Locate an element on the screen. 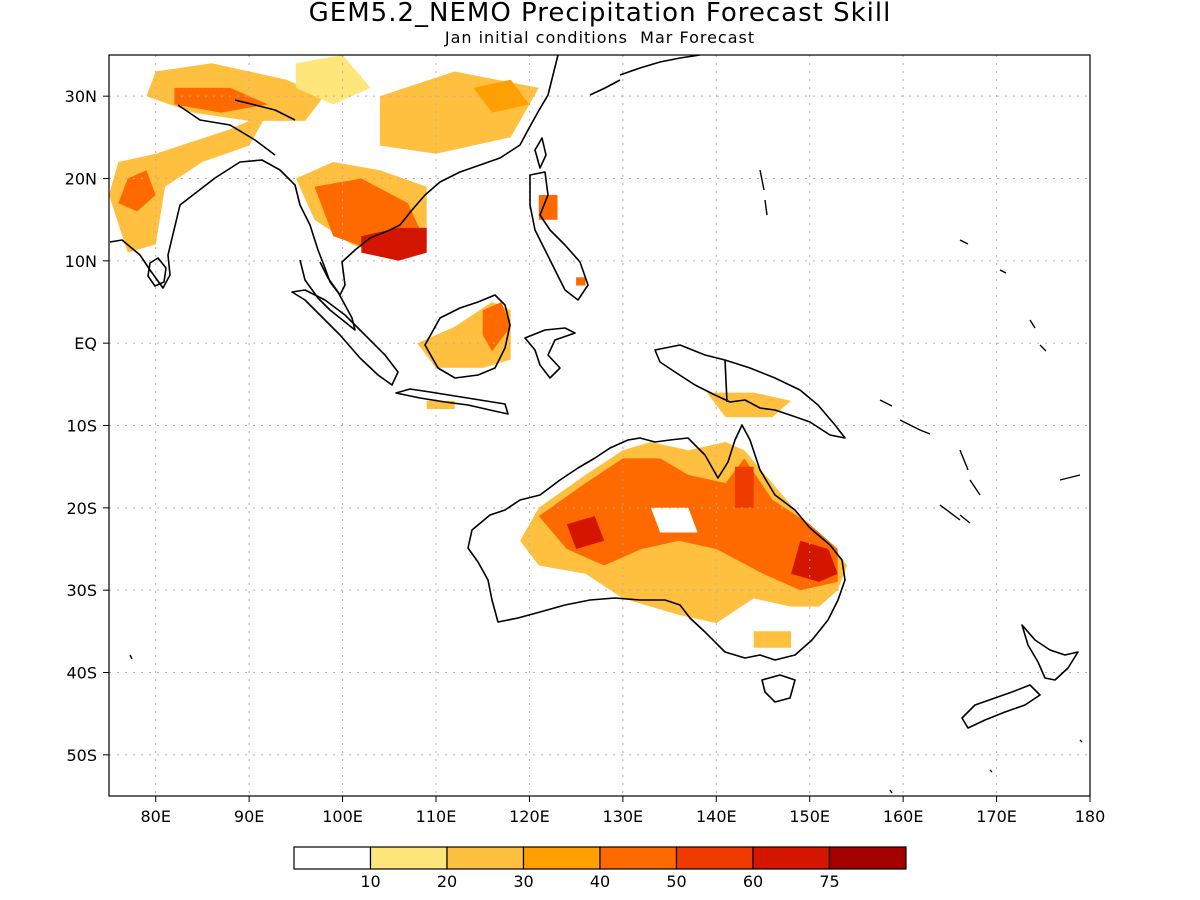 The width and height of the screenshot is (1200, 900). y-tick-label: 50S is located at coordinates (81, 755).